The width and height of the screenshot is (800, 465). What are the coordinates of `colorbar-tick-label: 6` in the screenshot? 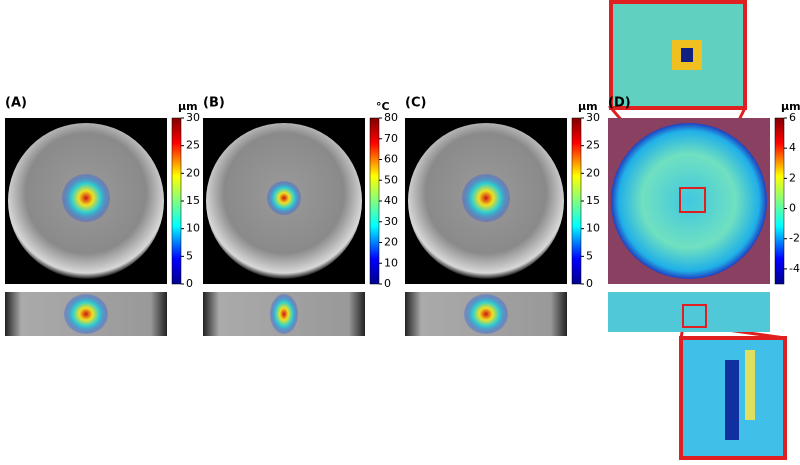 It's located at (792, 117).